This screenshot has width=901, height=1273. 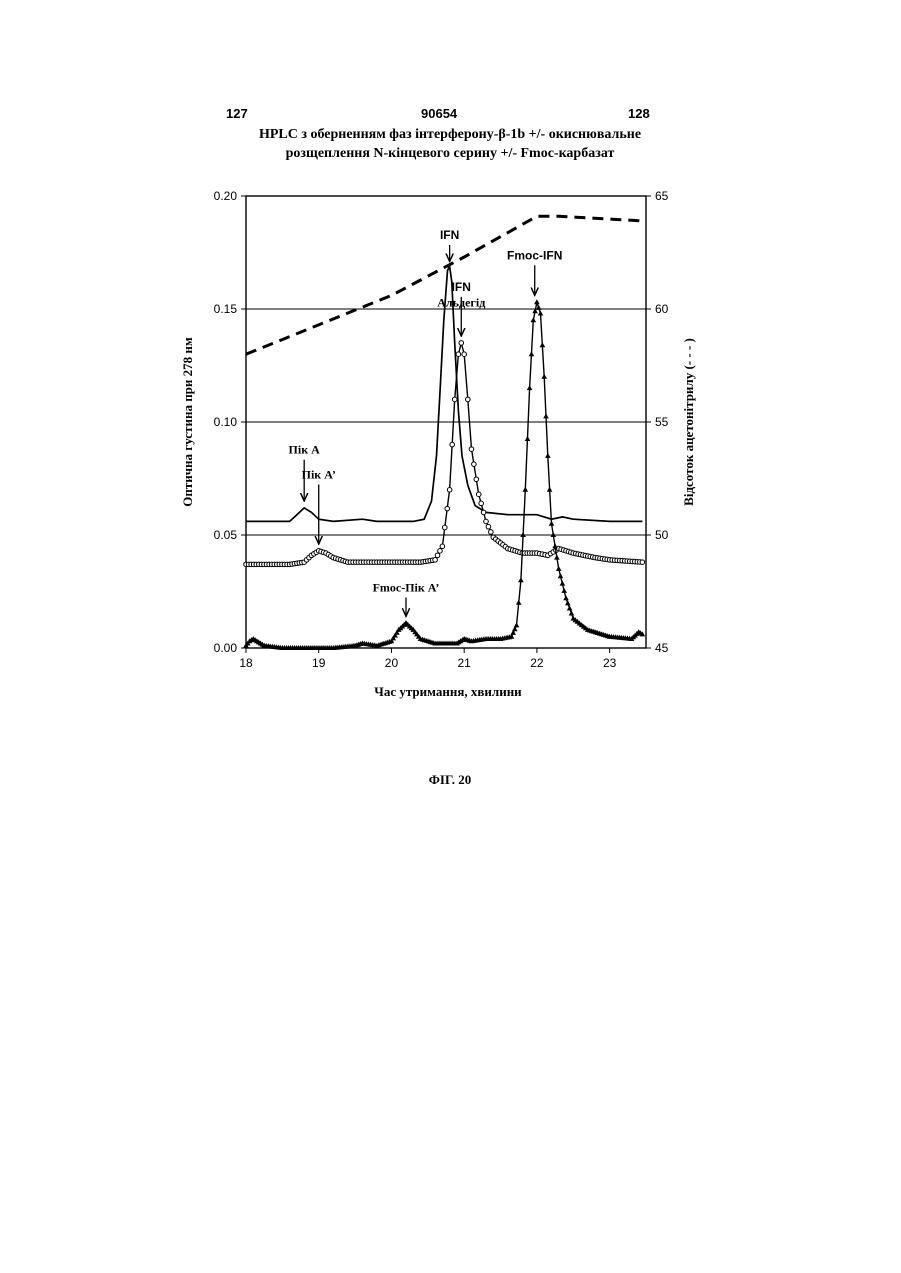 What do you see at coordinates (688, 422) in the screenshot?
I see `y2-axis-label: Відсоток ацетонітрилу (- - - )` at bounding box center [688, 422].